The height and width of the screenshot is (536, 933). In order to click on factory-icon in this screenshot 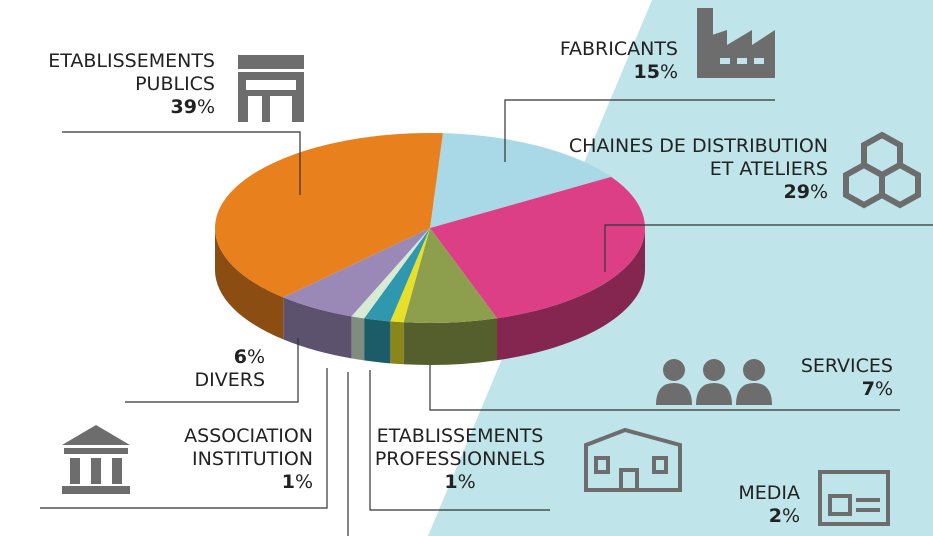, I will do `click(736, 43)`.